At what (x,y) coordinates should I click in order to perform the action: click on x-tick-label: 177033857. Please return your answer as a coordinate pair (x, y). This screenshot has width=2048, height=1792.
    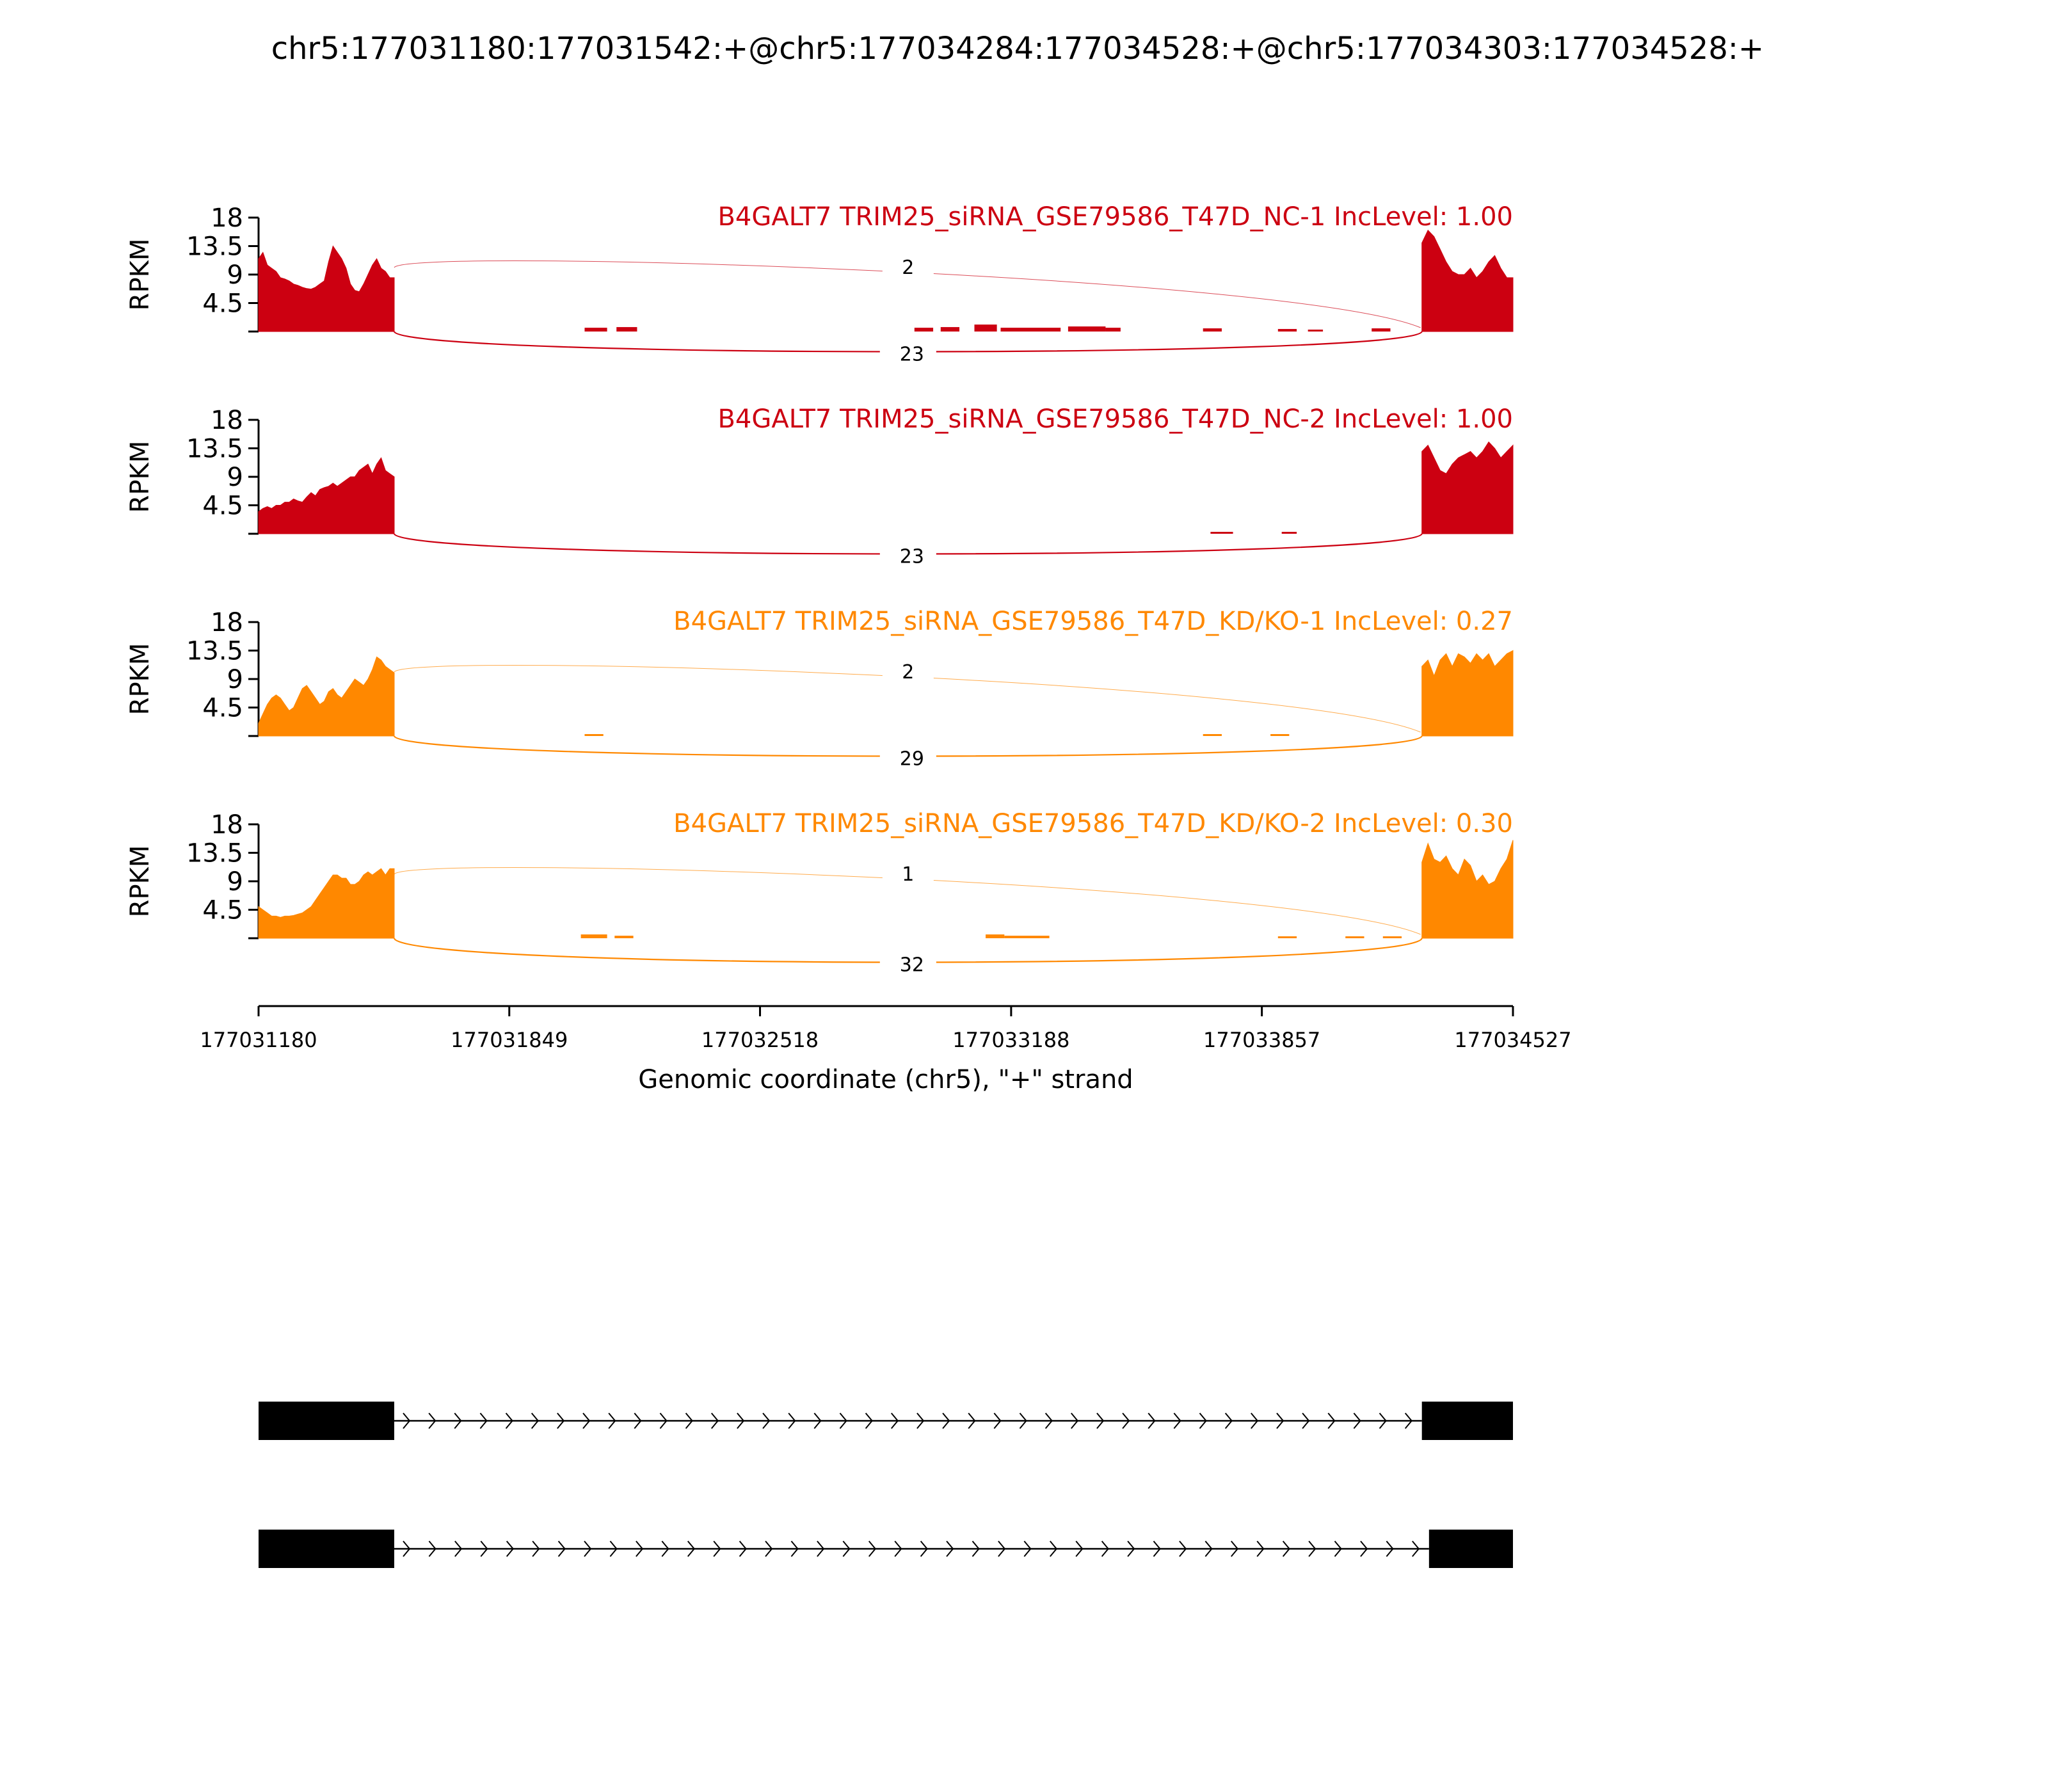
    Looking at the image, I should click on (1261, 1040).